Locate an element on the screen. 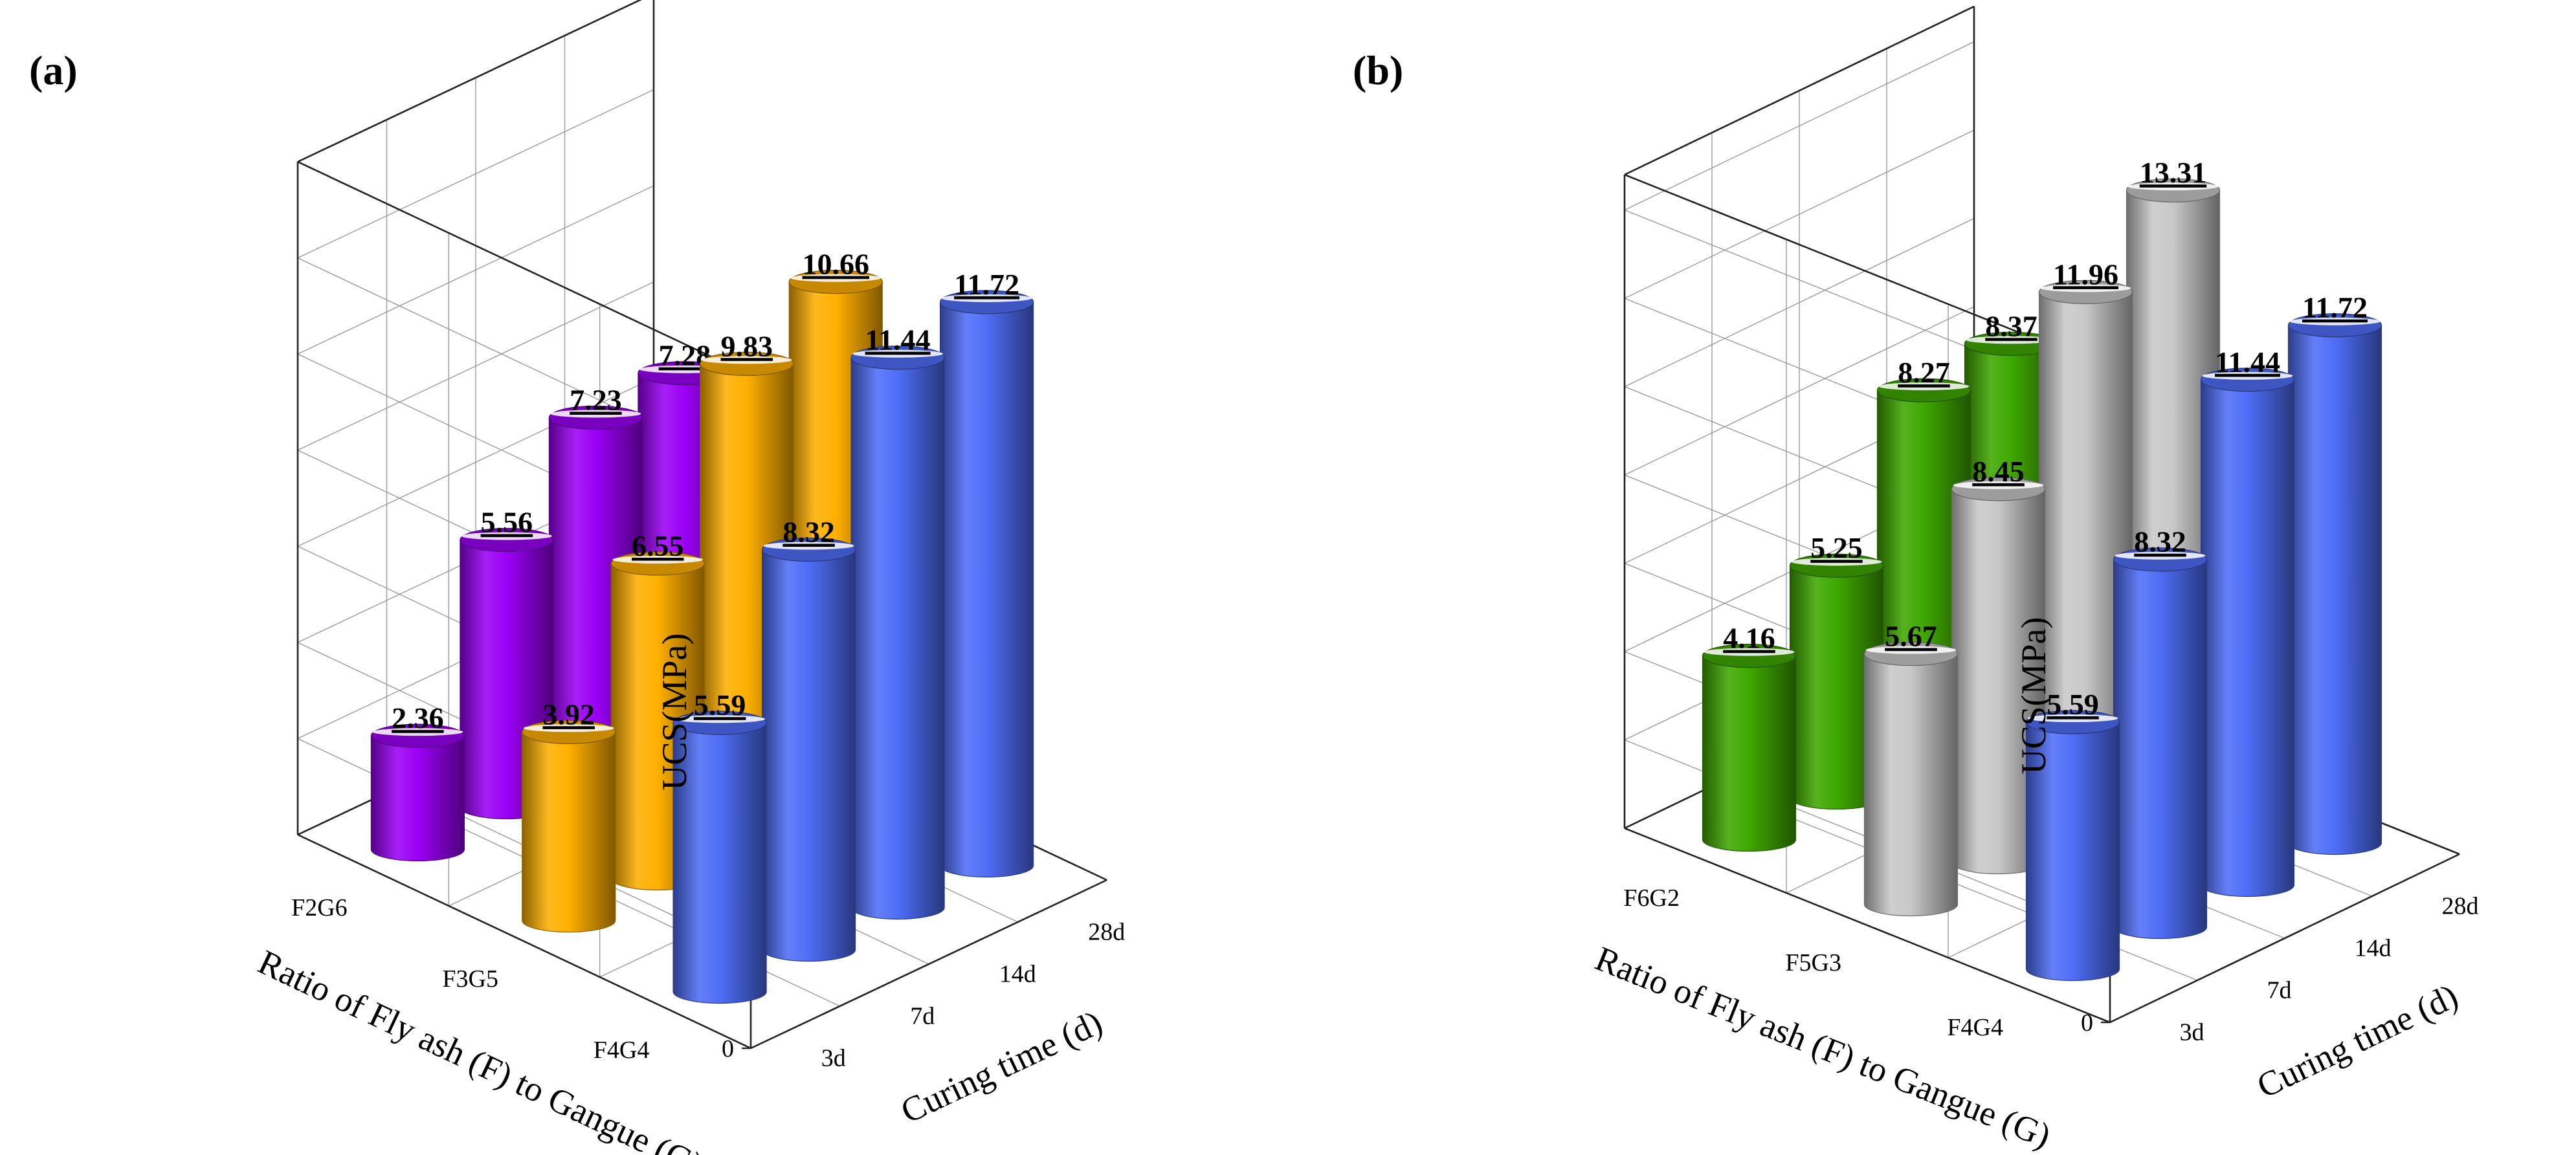  chart-a-z-ticks: 3d 7d 14d 28d is located at coordinates (973, 995).